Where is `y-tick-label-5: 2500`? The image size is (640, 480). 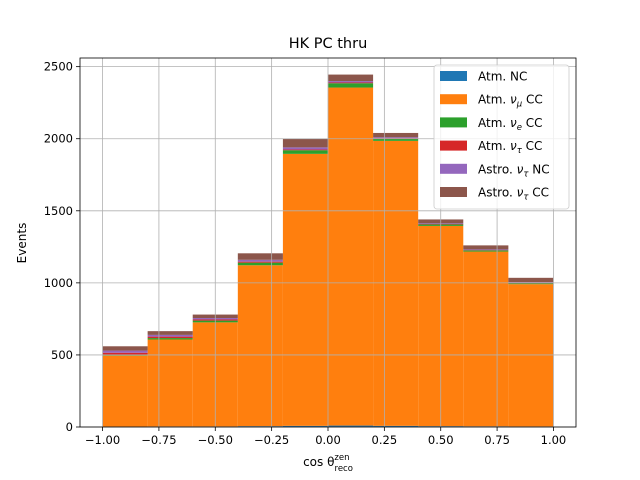 y-tick-label-5: 2500 is located at coordinates (58, 67).